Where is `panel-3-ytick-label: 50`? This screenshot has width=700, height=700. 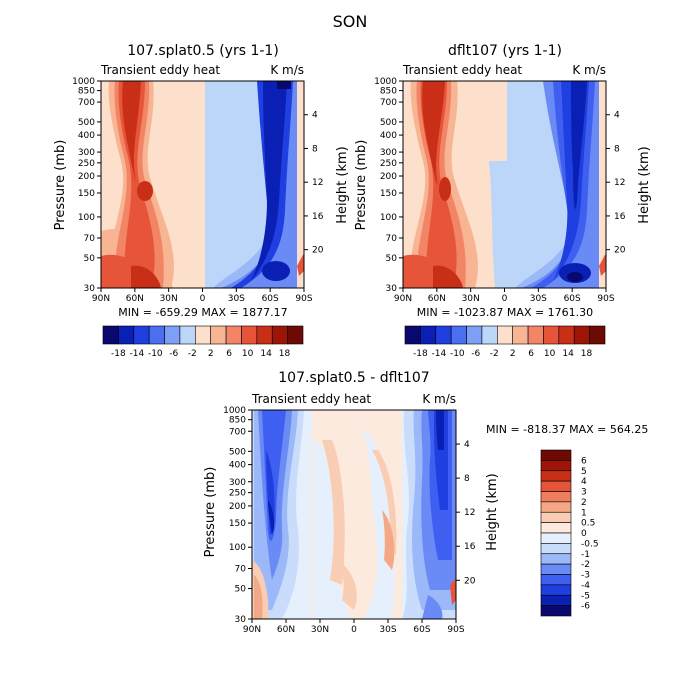
panel-3-ytick-label: 50 is located at coordinates (241, 590).